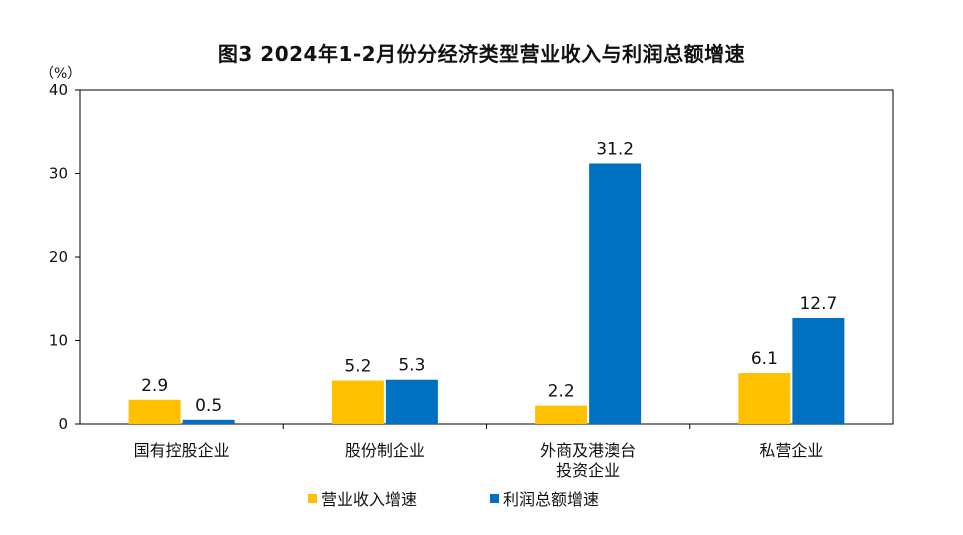 The image size is (963, 535). I want to click on legend-label-revenue: 营业收入增速, so click(369, 499).